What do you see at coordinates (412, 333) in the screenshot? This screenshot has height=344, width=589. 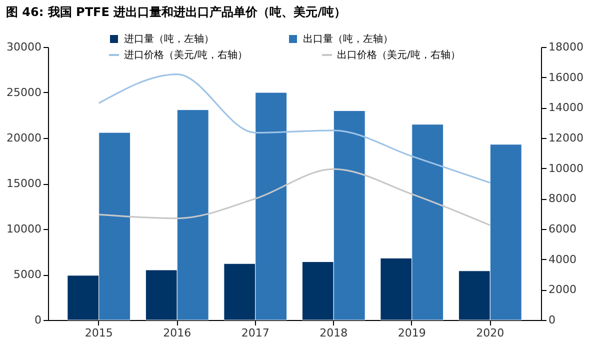 I see `x-tick-label: 2019` at bounding box center [412, 333].